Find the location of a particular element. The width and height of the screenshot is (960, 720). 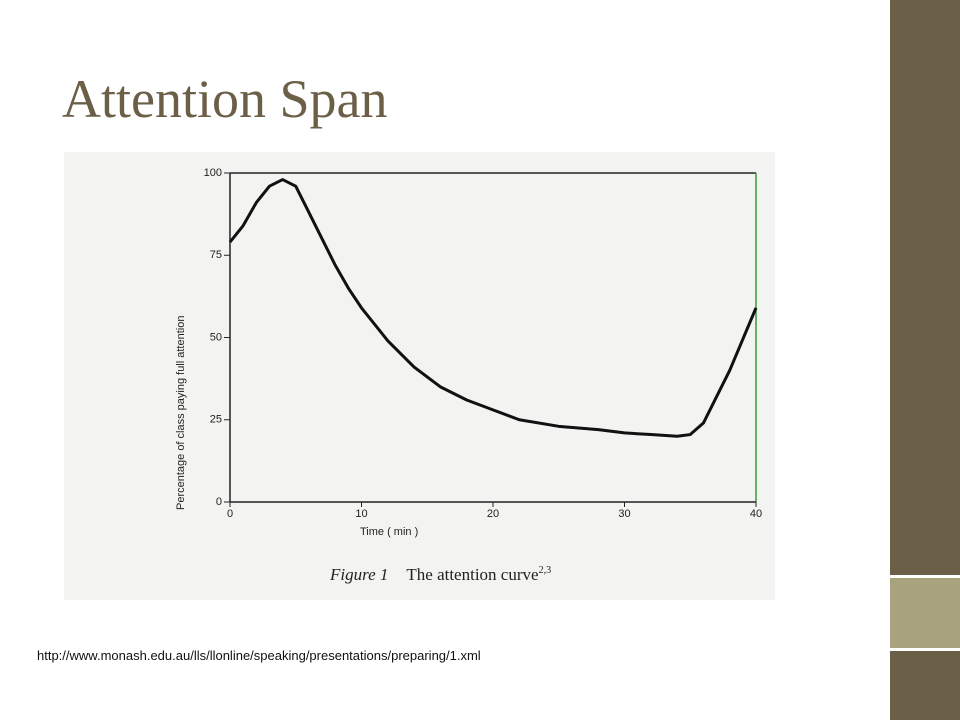

x-tick-label: 0 is located at coordinates (230, 514).